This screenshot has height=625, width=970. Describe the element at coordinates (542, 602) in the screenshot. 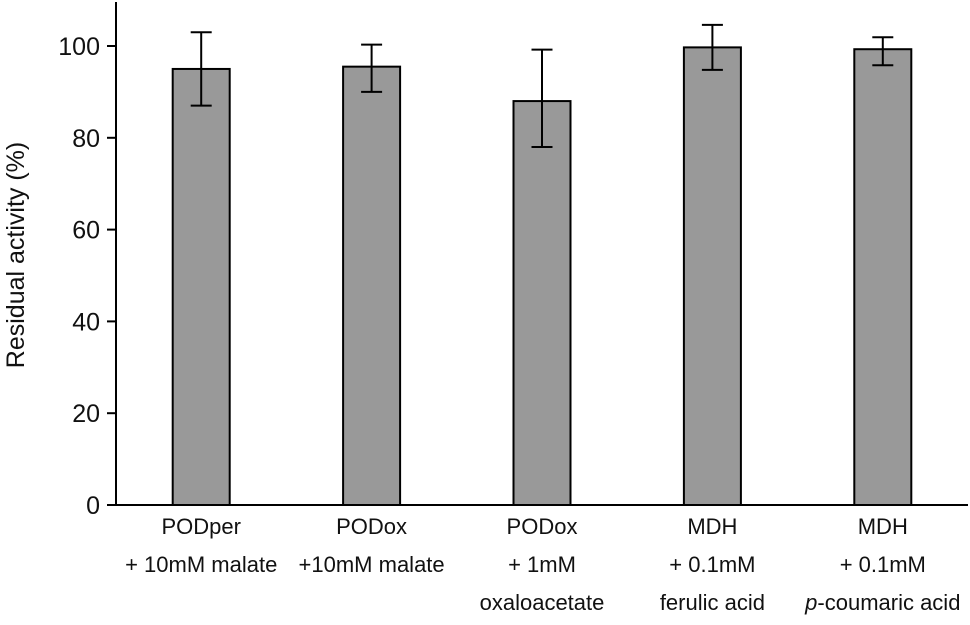

I see `x-category-label-line: oxaloacetate` at that location.